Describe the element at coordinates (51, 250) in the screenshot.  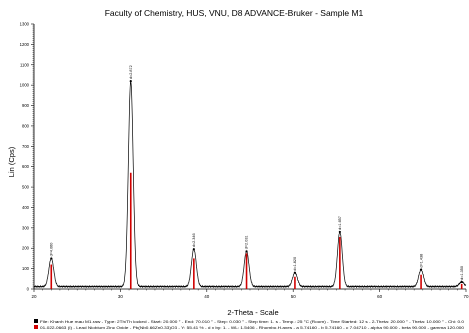
I see `peak-d-label: d=4.060` at that location.